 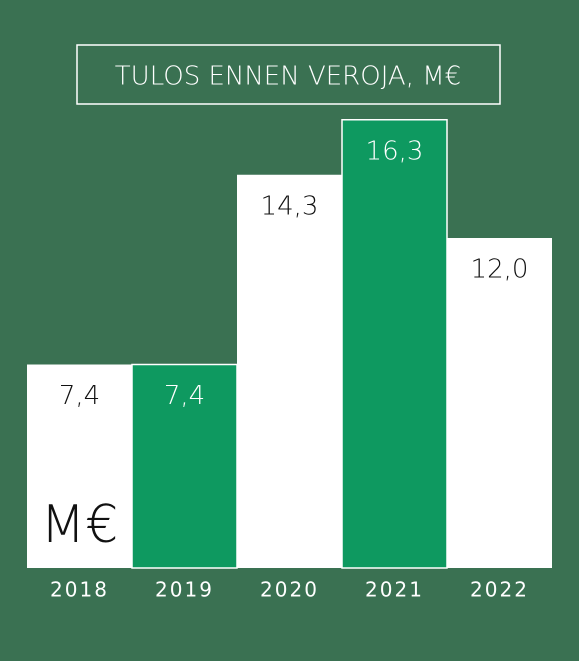 I want to click on title-box, so click(x=288, y=74).